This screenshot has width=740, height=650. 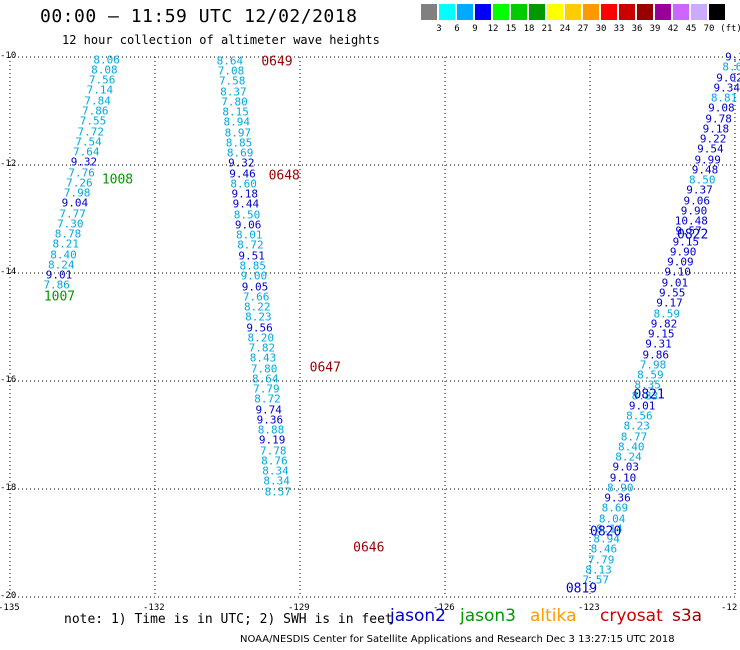 I want to click on satellite-jason3: jason3, so click(x=488, y=616).